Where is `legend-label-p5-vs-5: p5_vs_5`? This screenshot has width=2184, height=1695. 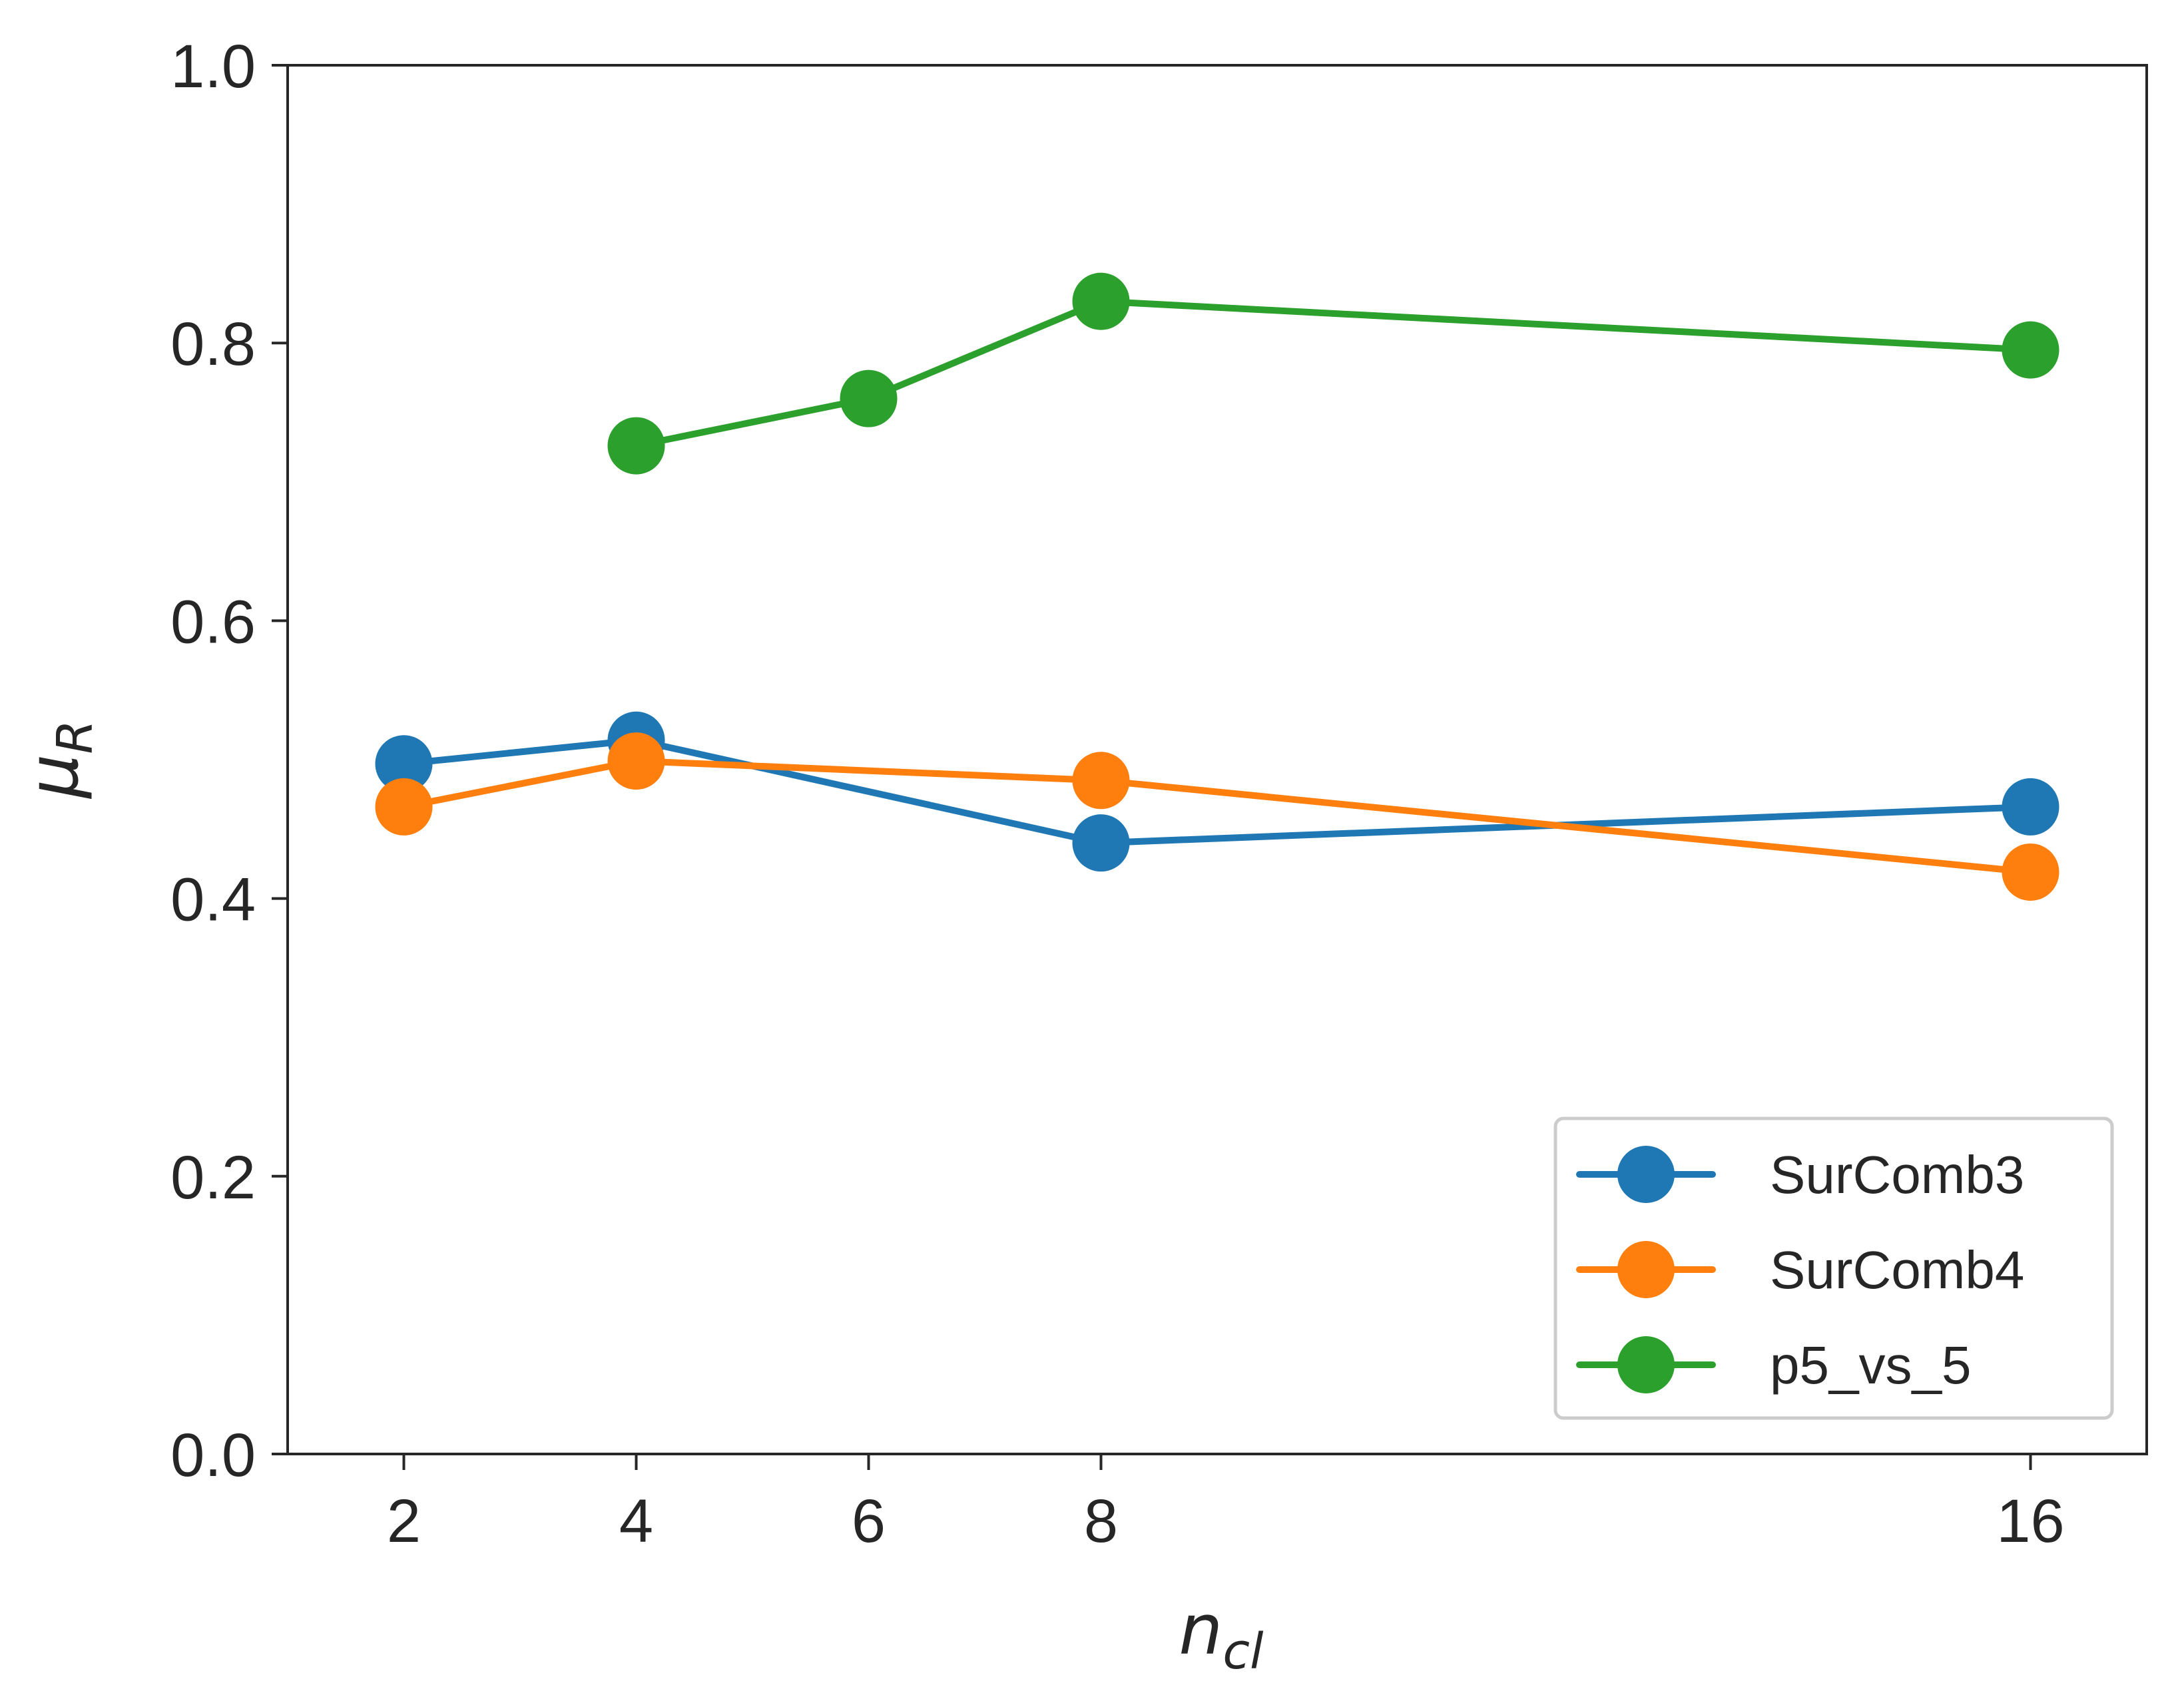
legend-label-p5-vs-5: p5_vs_5 is located at coordinates (1871, 1365).